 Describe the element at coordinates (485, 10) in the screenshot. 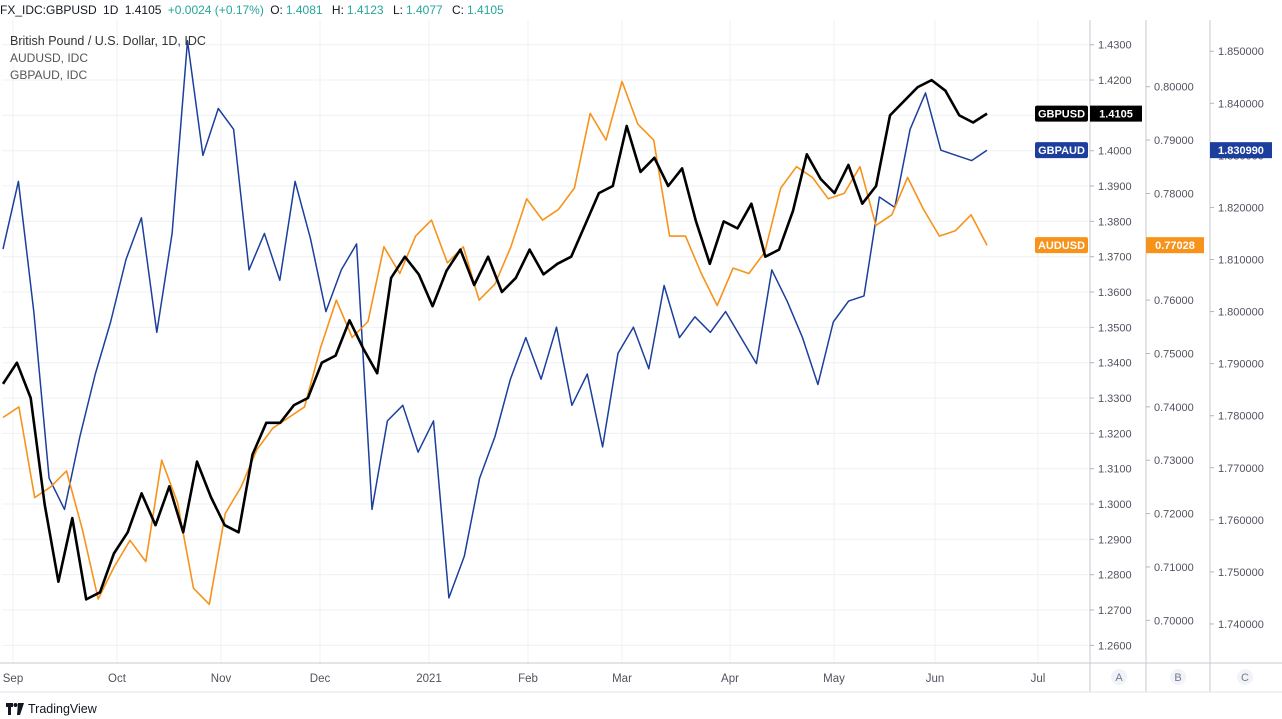

I see `close-value: 1.4105` at that location.